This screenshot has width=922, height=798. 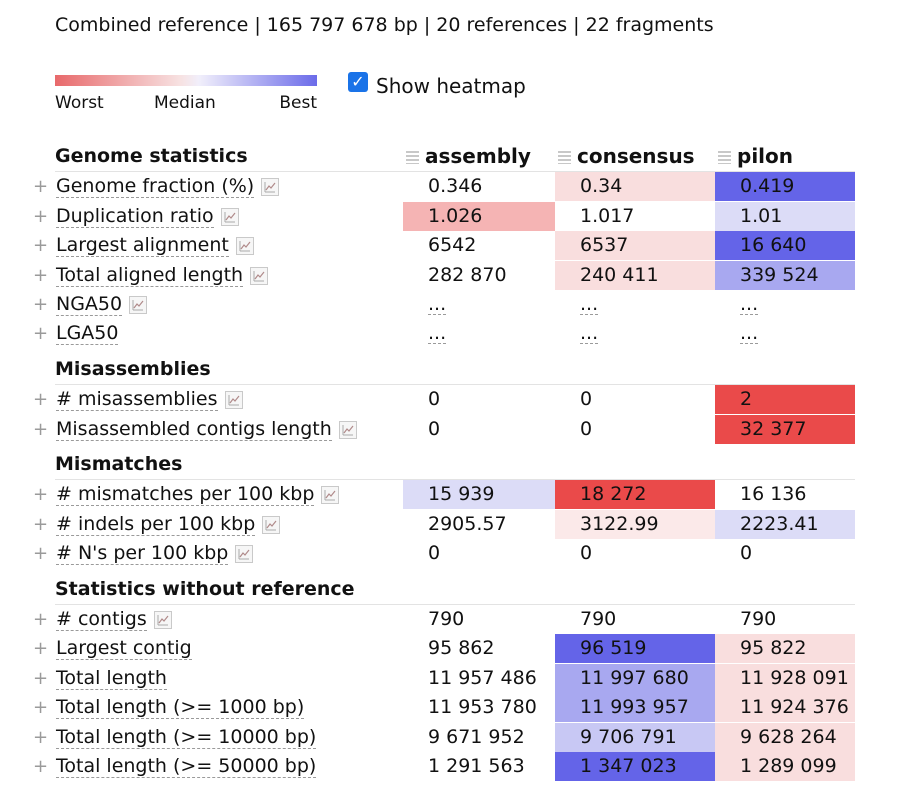 What do you see at coordinates (607, 216) in the screenshot?
I see `cell-value: 1.017` at bounding box center [607, 216].